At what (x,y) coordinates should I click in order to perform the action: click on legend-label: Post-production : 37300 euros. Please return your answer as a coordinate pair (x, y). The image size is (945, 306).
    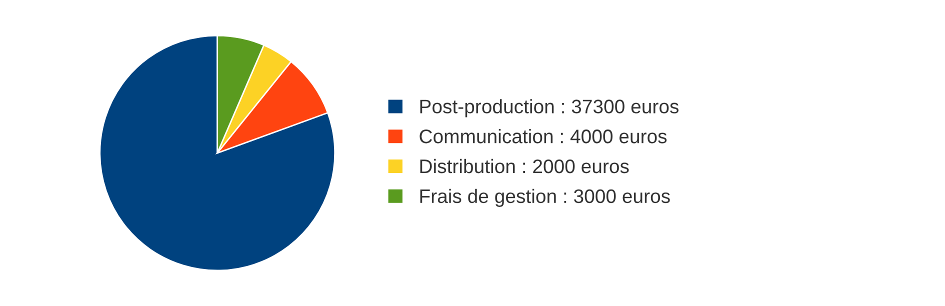
    Looking at the image, I should click on (549, 108).